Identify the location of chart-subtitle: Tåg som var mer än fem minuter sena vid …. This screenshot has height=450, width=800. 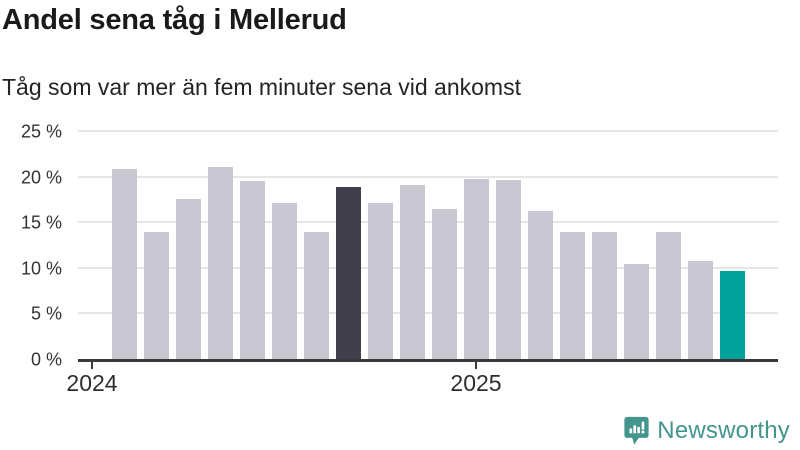
(261, 87).